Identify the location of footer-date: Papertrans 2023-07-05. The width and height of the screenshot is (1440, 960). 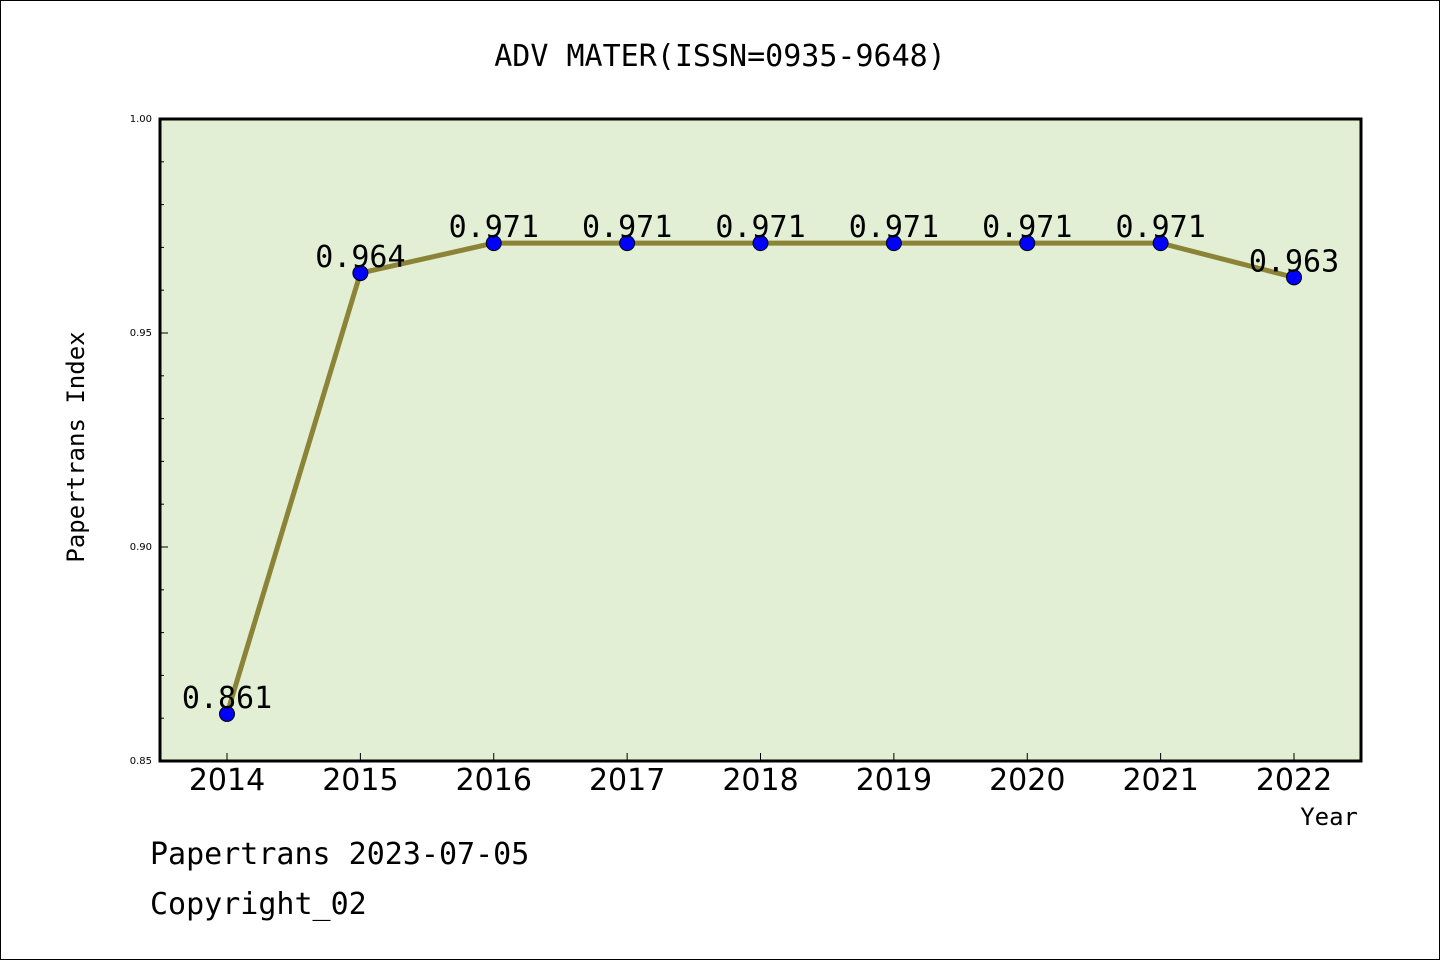
(339, 854).